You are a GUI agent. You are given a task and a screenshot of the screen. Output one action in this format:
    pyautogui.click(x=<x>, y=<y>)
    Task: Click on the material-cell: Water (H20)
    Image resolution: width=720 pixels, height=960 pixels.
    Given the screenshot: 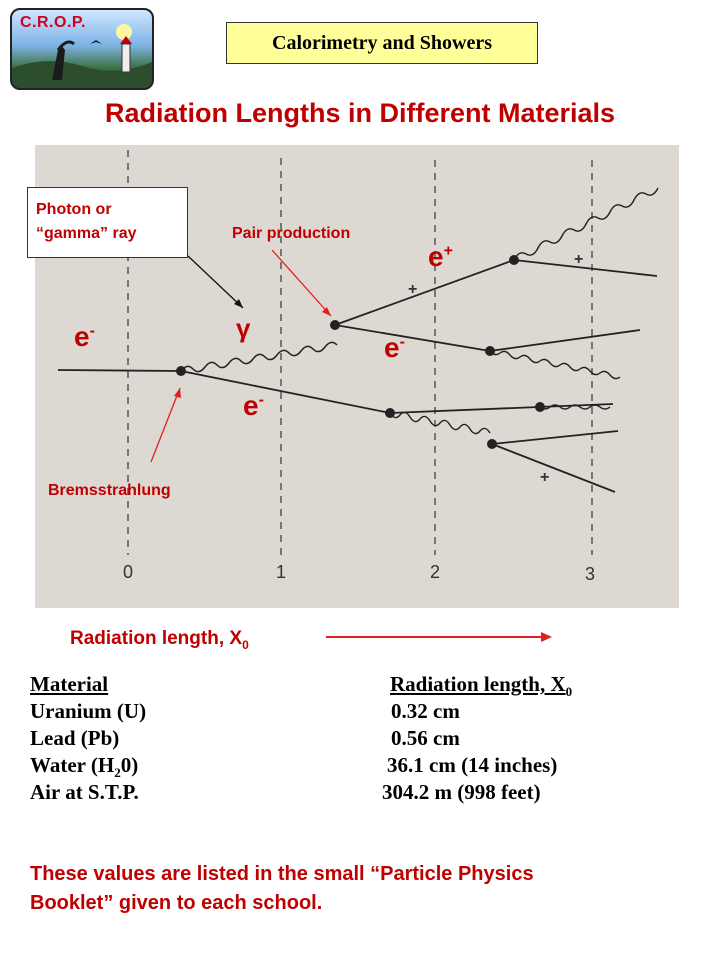 What is the action you would take?
    pyautogui.click(x=84, y=767)
    